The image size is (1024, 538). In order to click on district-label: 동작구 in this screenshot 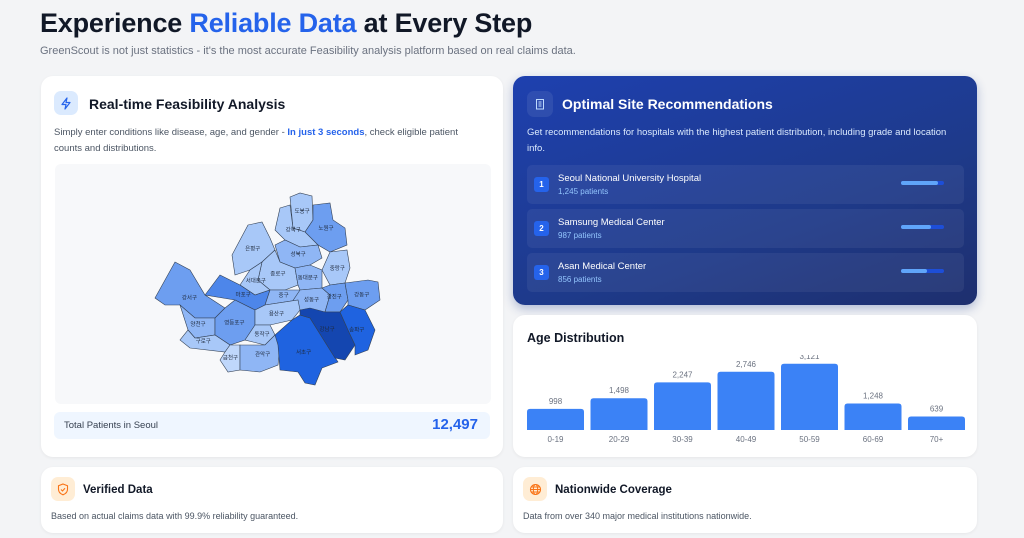, I will do `click(261, 334)`.